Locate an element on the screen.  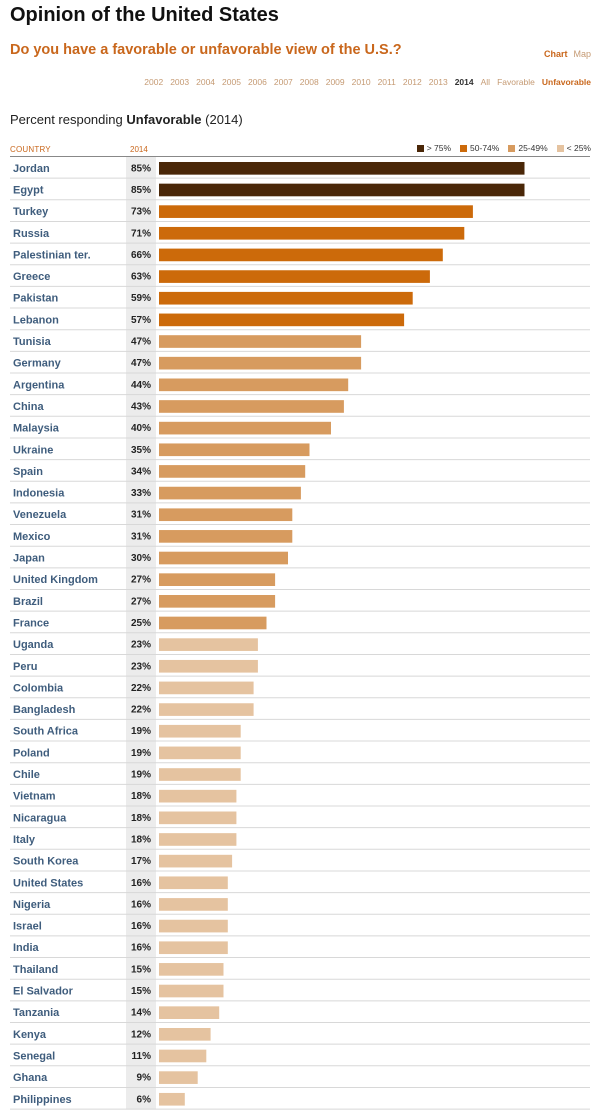
chart-row: Bangladesh 22% is located at coordinates (300, 711).